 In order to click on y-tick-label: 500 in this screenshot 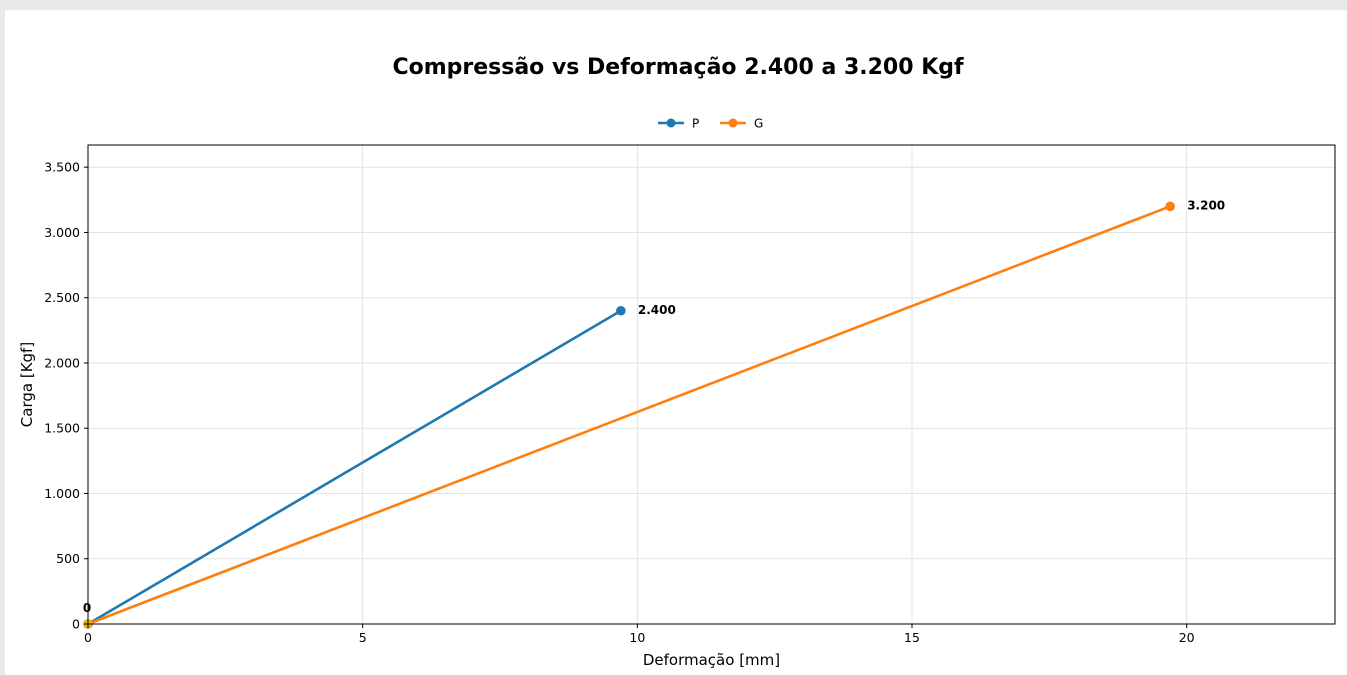, I will do `click(68, 558)`.